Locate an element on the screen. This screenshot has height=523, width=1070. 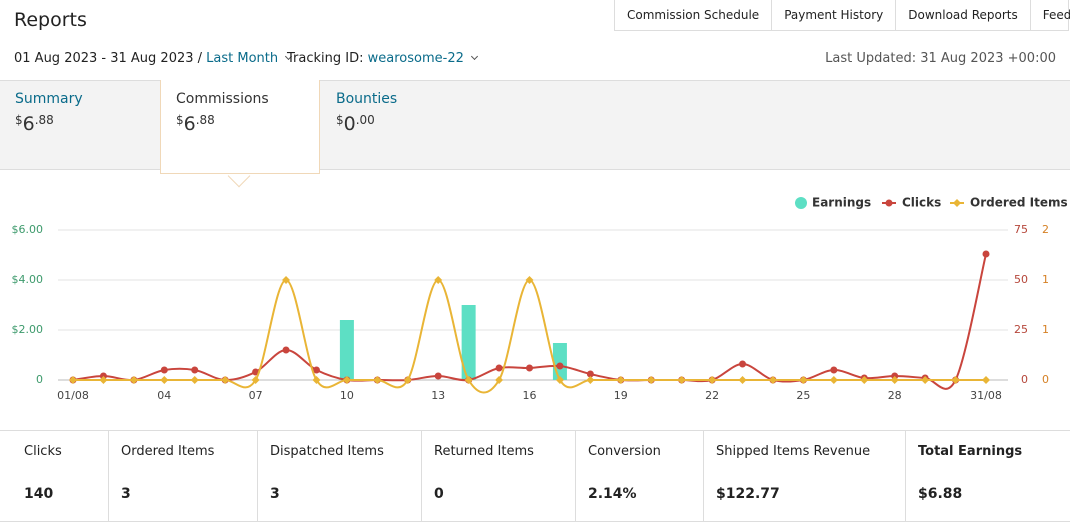
period-select: Last Month is located at coordinates (242, 58).